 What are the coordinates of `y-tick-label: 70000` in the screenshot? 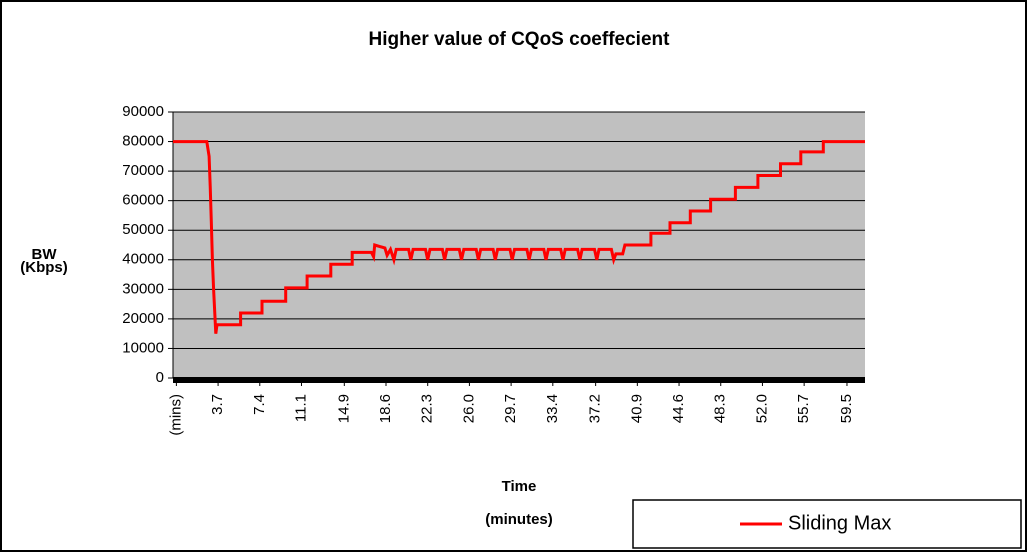 It's located at (143, 170).